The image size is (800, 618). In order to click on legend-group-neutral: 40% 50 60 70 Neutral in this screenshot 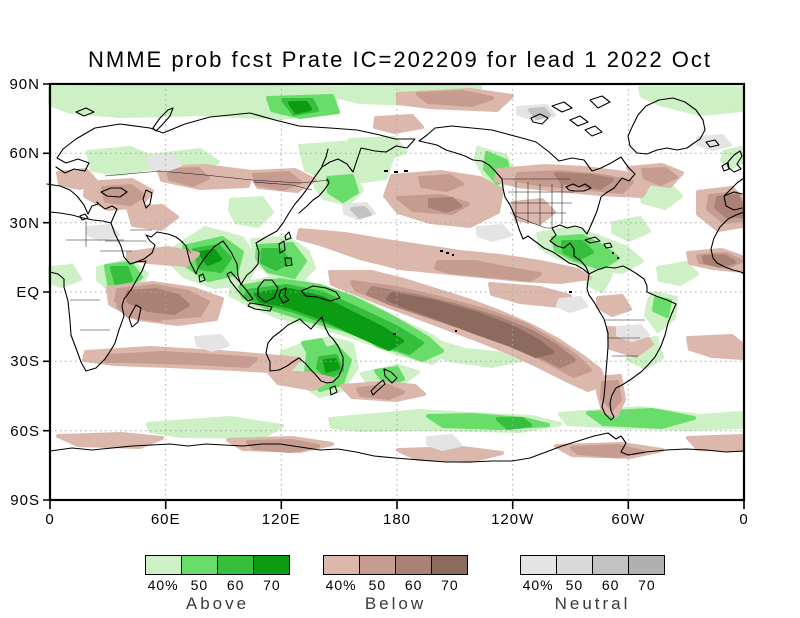, I will do `click(592, 584)`.